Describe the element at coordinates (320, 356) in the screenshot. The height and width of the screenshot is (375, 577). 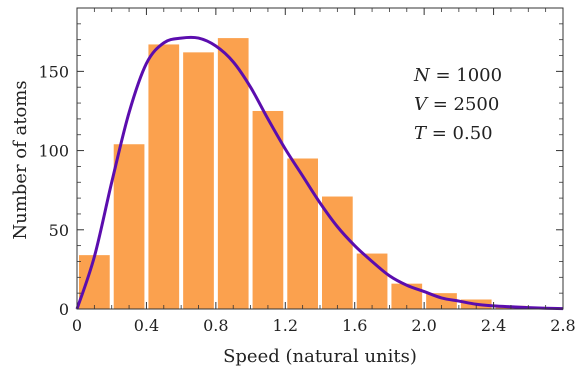
I see `x-axis-label: Speed (natural units)` at that location.